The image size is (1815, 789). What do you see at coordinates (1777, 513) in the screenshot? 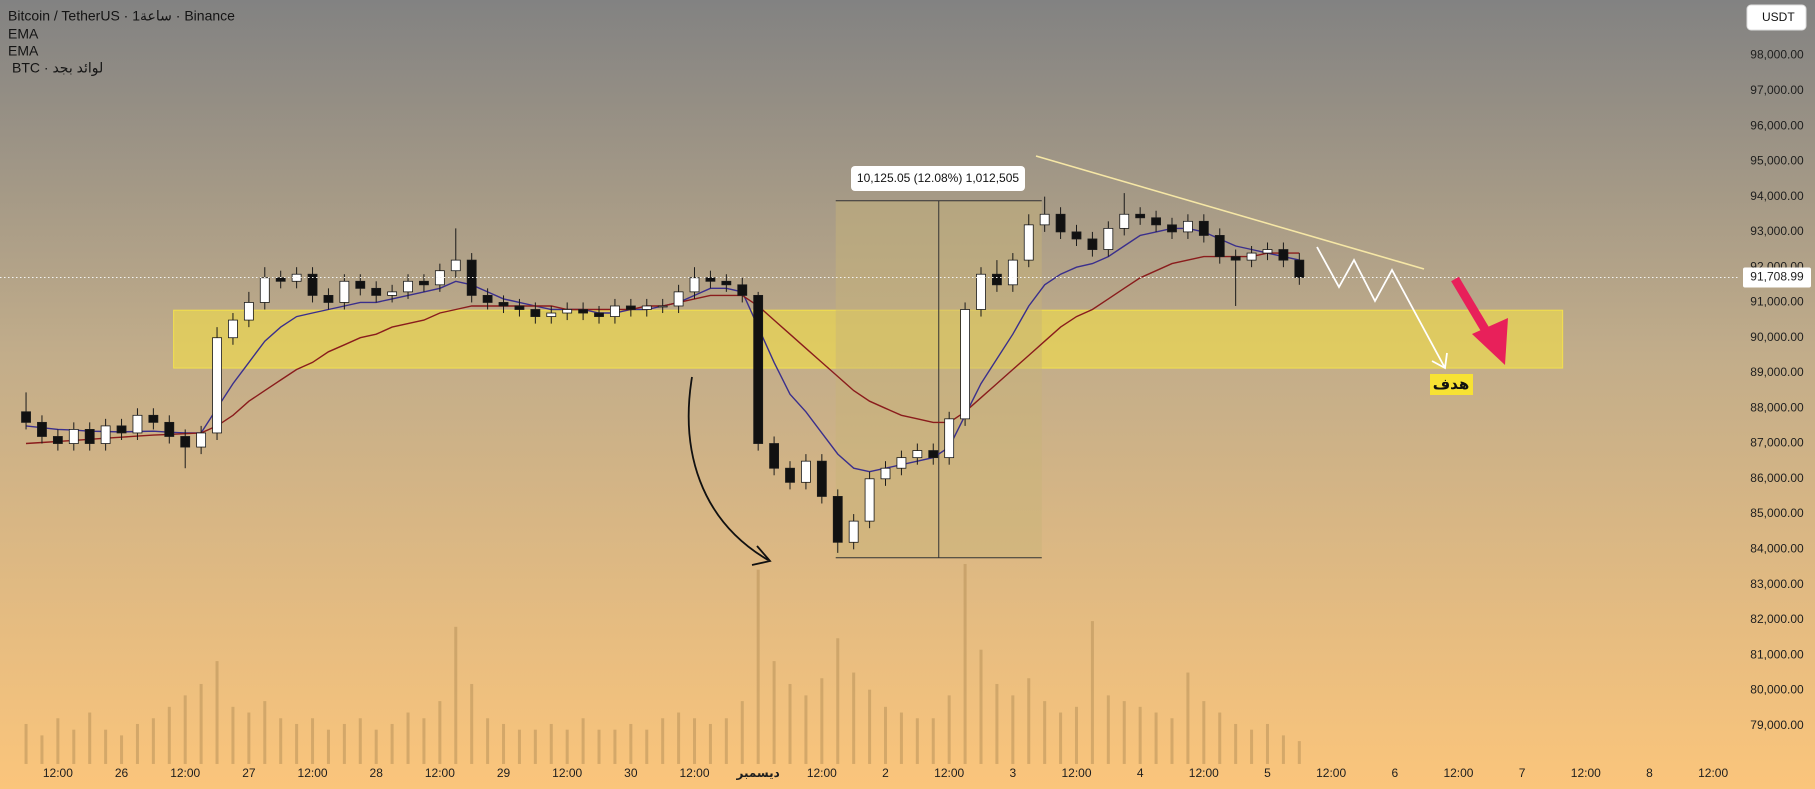
I see `y-tick-label: 85,000.00` at bounding box center [1777, 513].